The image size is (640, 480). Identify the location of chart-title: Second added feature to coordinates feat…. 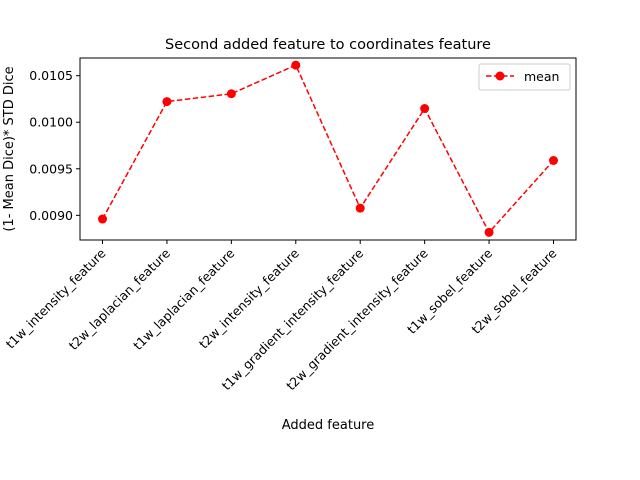
(328, 45).